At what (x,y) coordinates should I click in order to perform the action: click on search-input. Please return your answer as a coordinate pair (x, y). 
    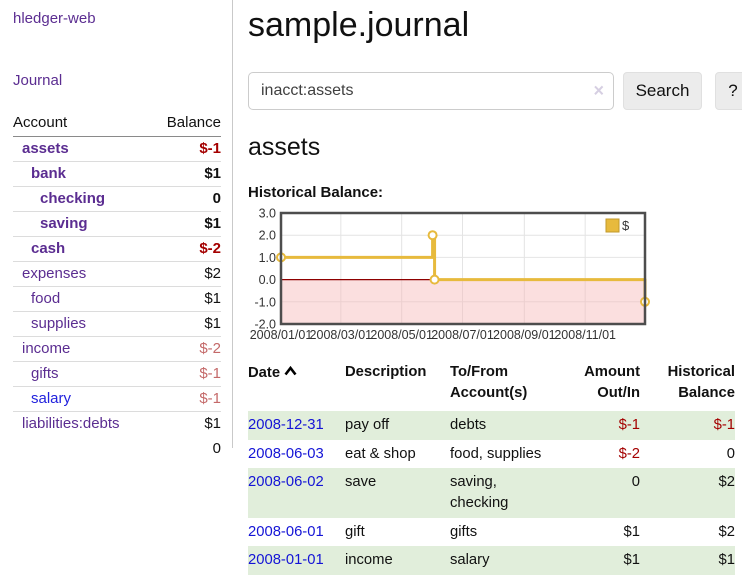
    Looking at the image, I should click on (431, 91).